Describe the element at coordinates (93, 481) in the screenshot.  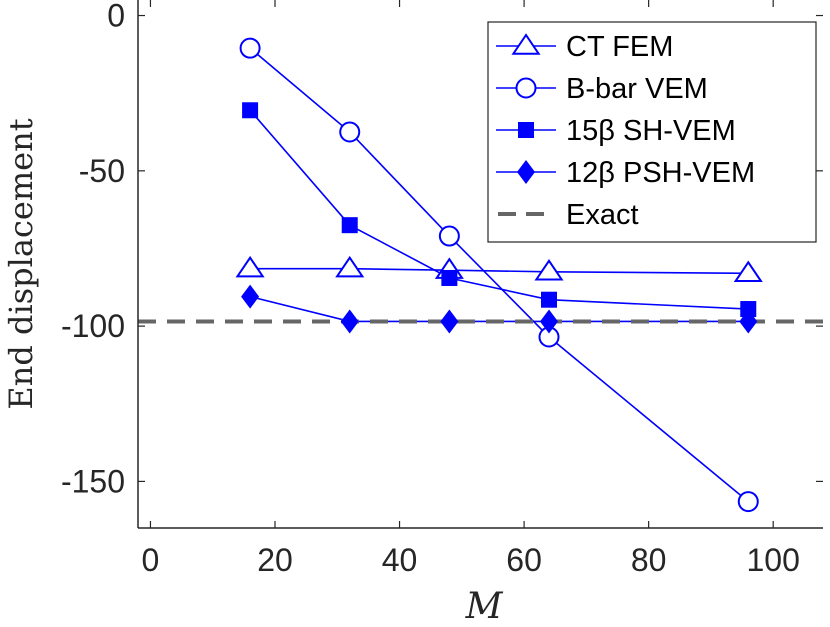
I see `y-tick-label: -150` at that location.